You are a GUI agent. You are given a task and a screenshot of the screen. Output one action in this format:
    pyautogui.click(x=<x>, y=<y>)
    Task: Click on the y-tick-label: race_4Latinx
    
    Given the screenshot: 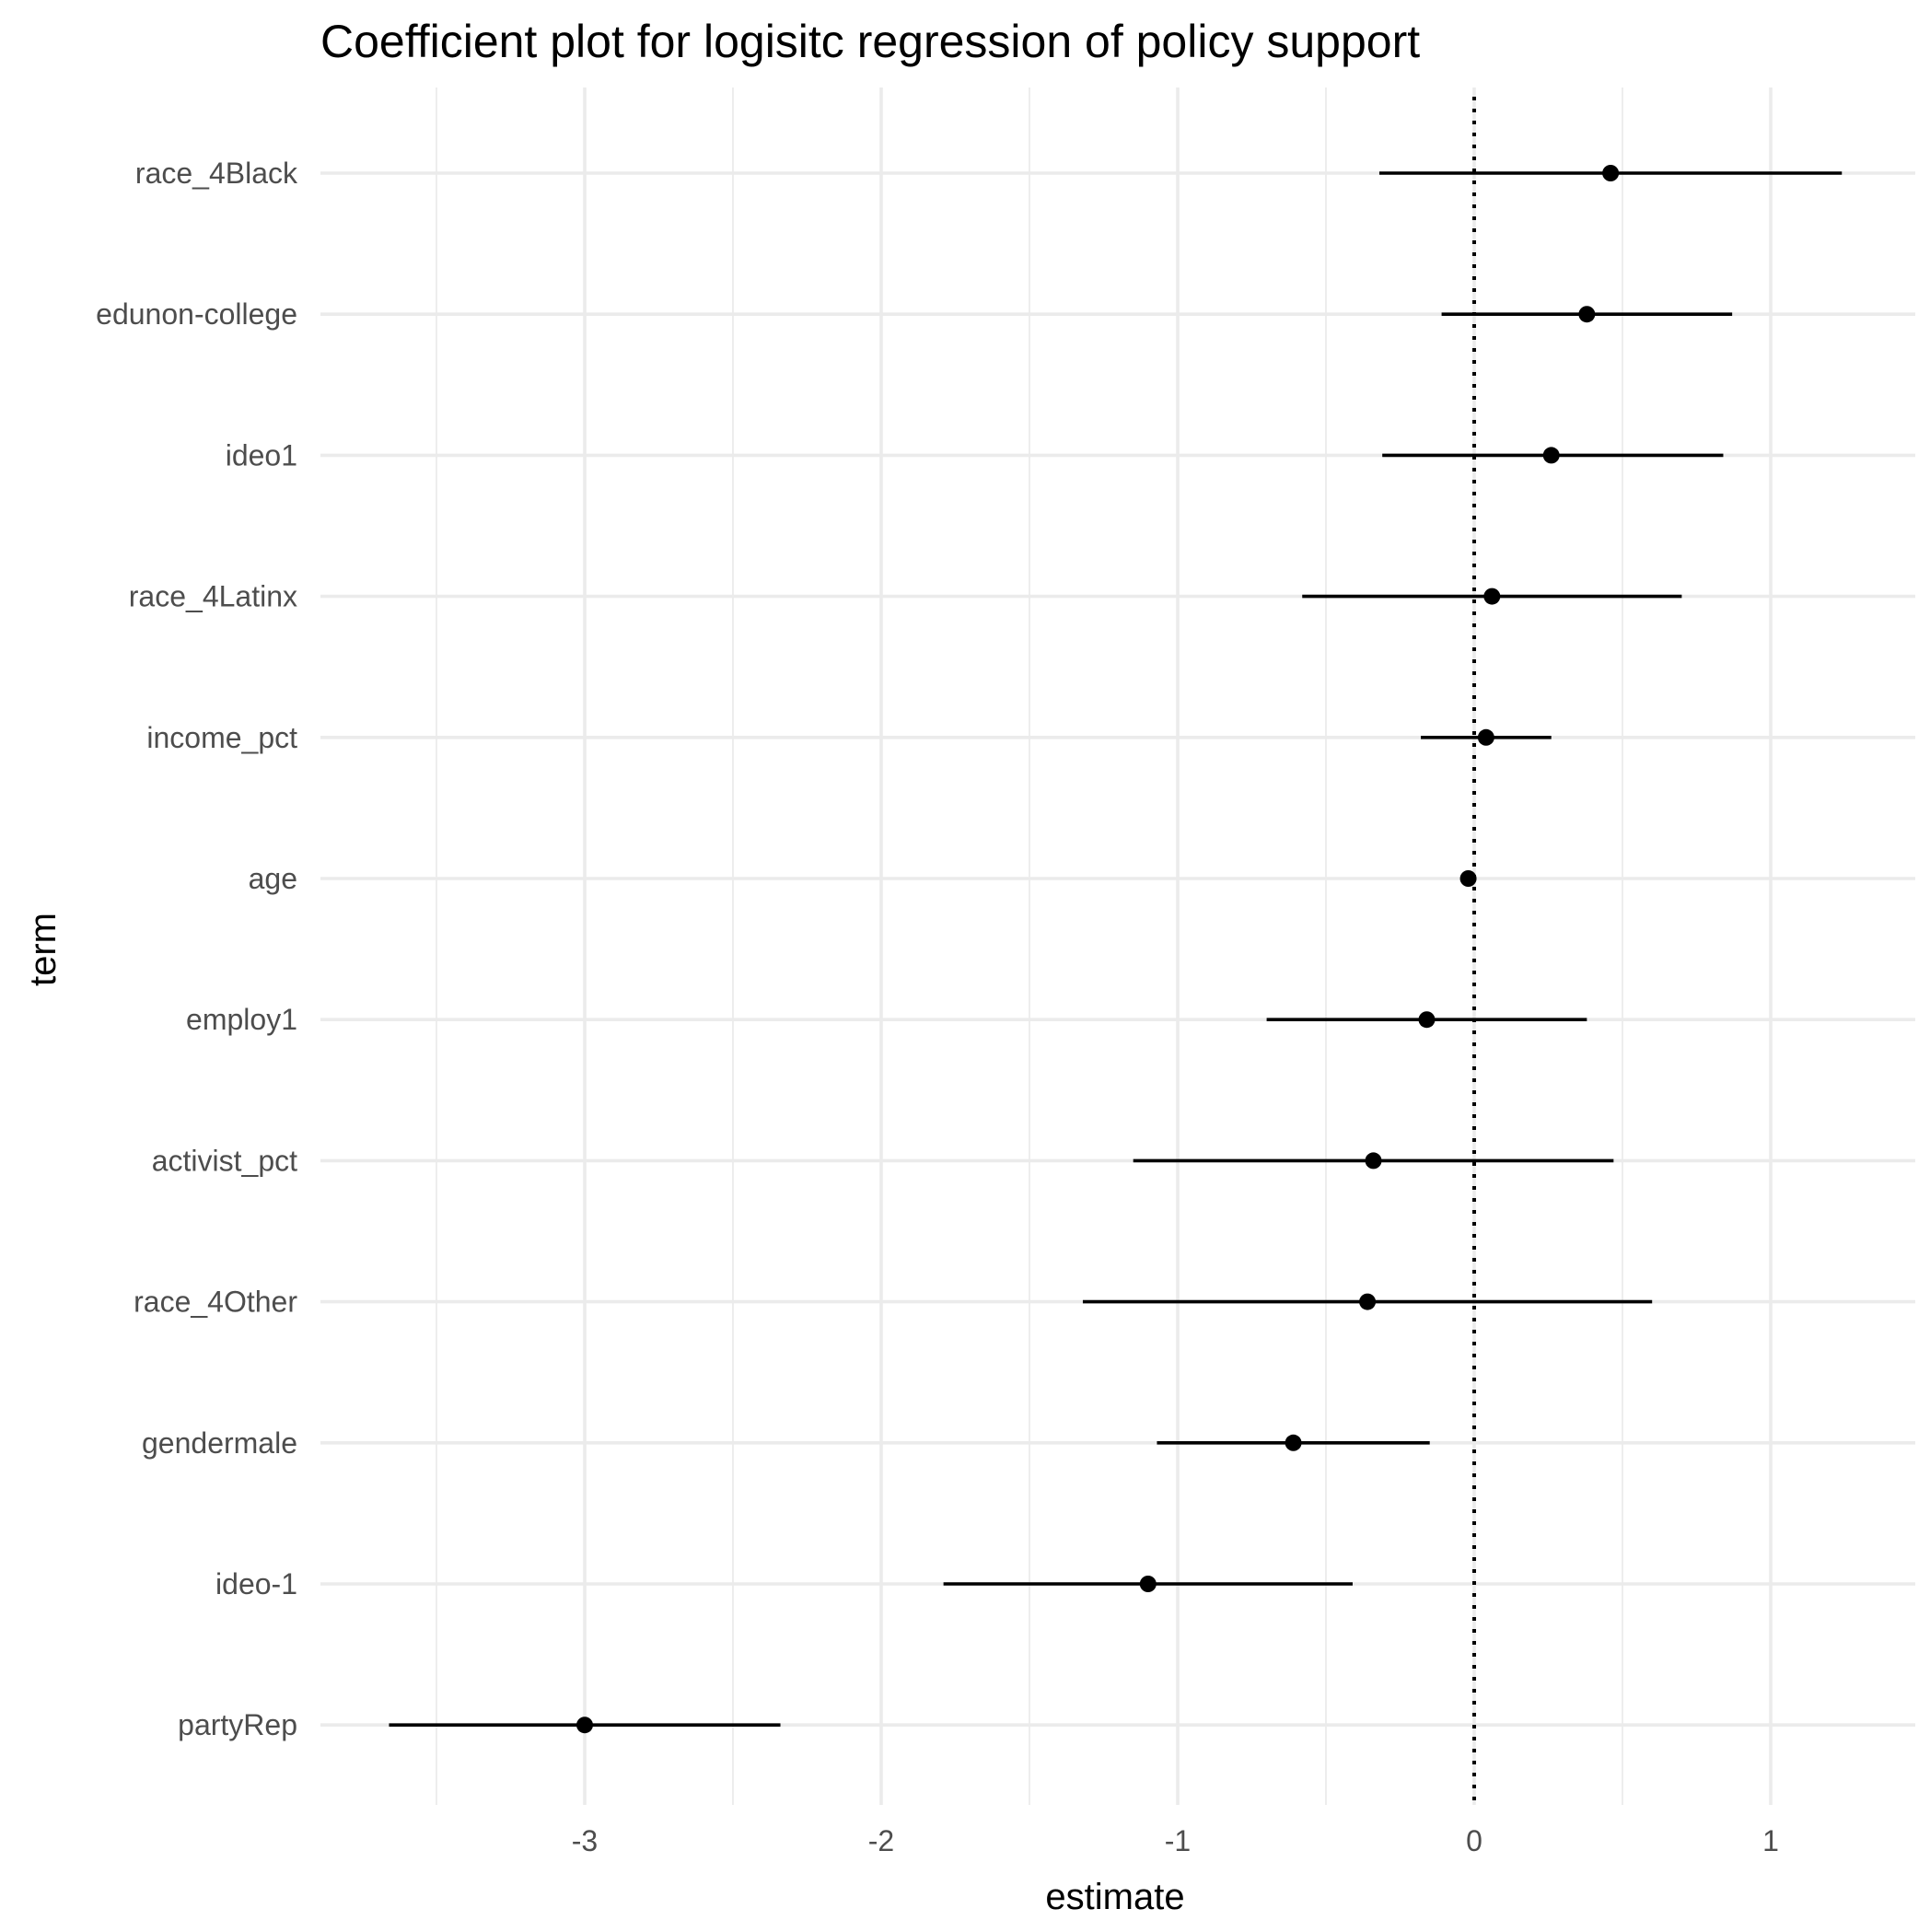 What is the action you would take?
    pyautogui.click(x=213, y=596)
    